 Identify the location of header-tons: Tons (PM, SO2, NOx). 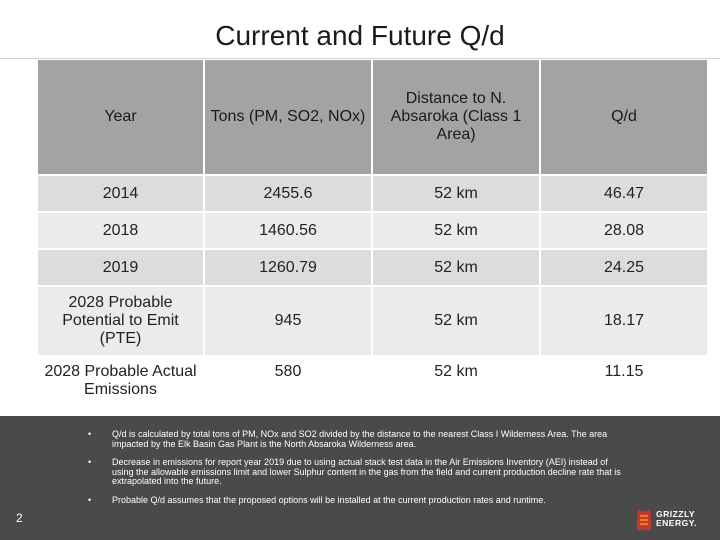
(288, 118).